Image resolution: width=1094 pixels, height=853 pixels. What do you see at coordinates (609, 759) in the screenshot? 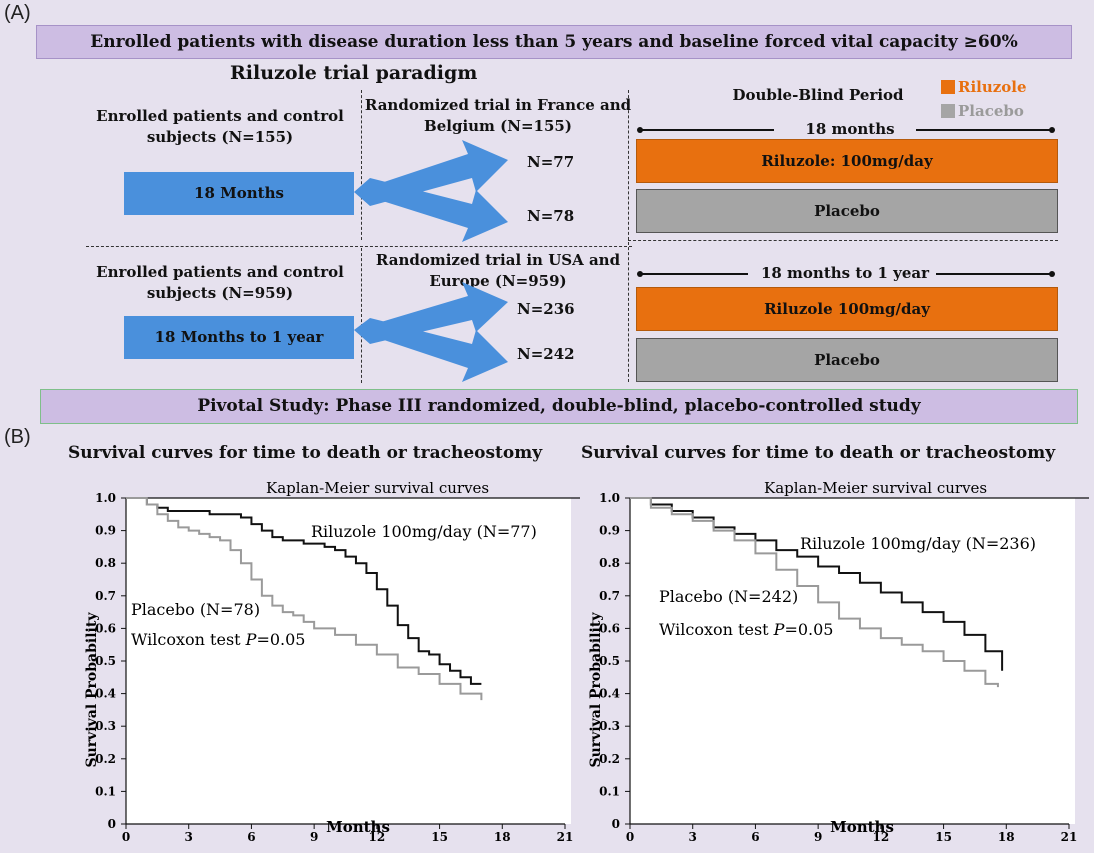
I see `chart2-ytick-label: 0.2` at bounding box center [609, 759].